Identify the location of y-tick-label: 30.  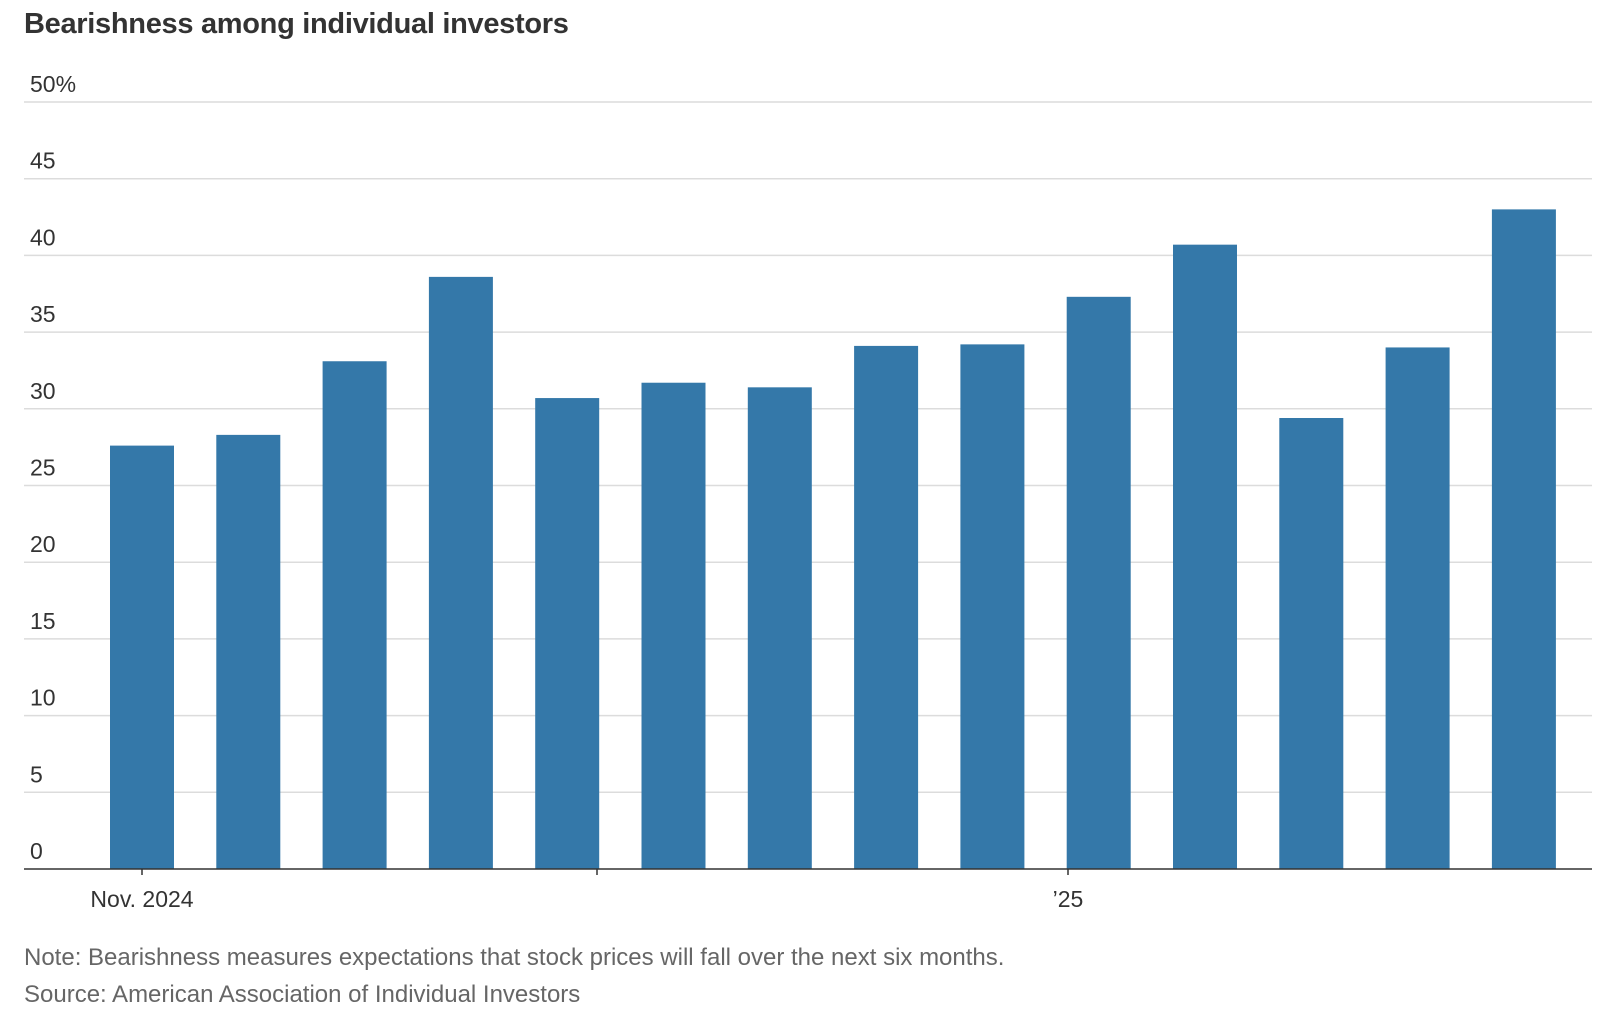
(43, 391).